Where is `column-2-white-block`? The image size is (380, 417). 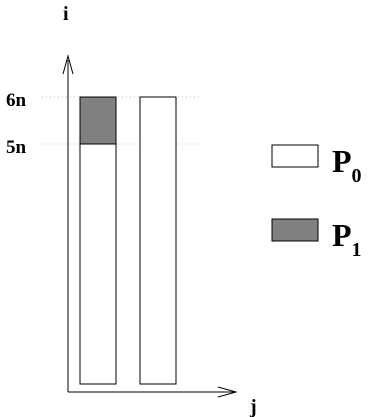 column-2-white-block is located at coordinates (158, 240).